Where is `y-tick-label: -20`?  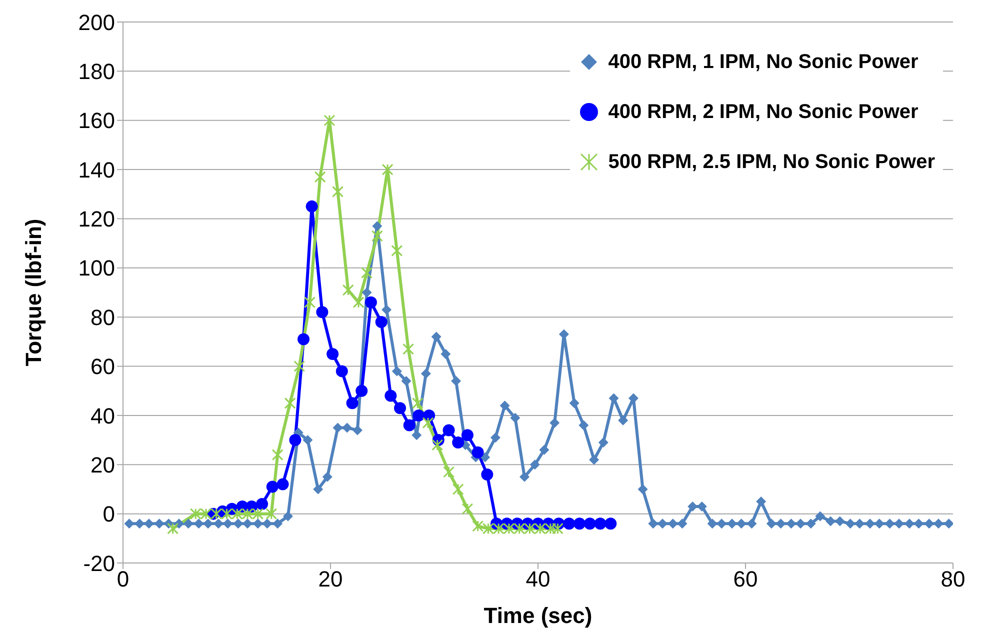 y-tick-label: -20 is located at coordinates (99, 563).